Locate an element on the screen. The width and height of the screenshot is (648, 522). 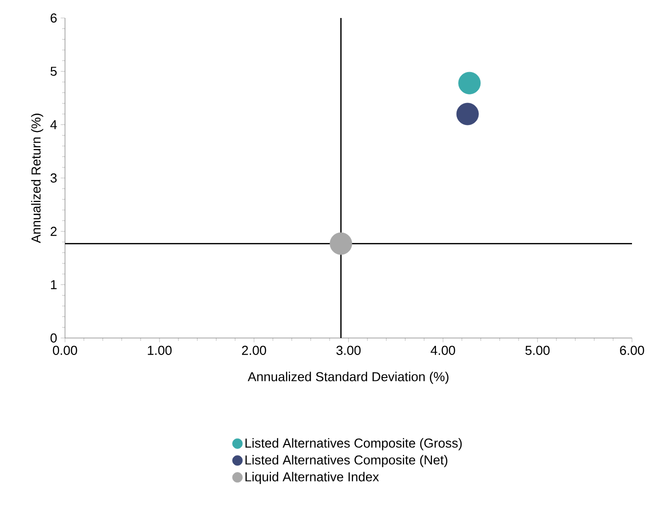
x-tick-label: 5.00 is located at coordinates (537, 350).